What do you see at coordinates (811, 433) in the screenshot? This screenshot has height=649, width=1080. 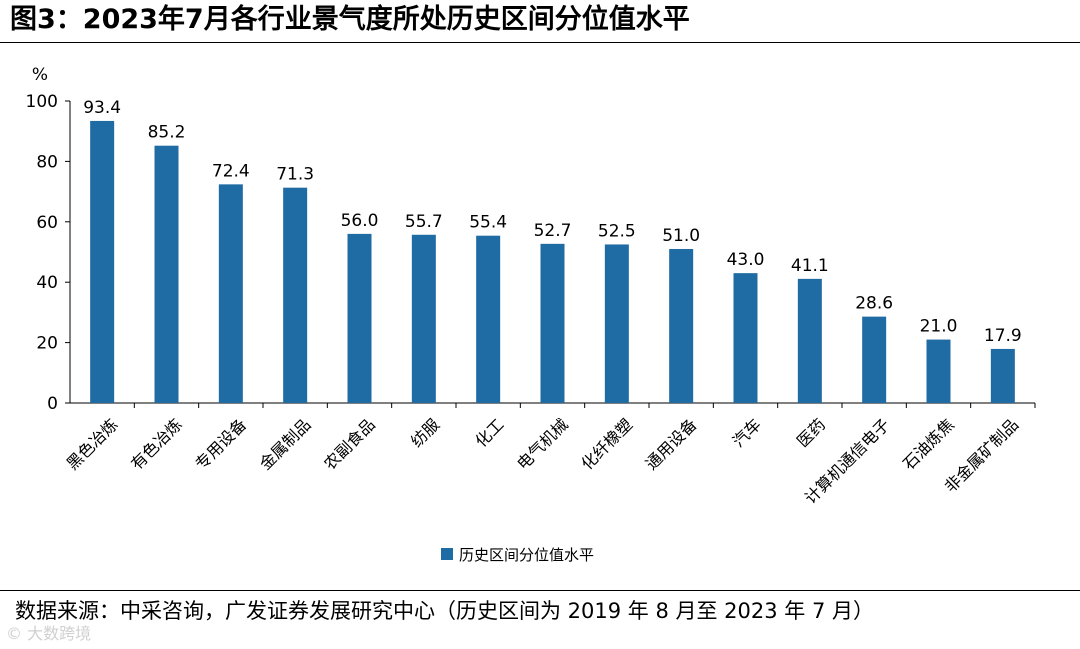 I see `x-category-label: 医药` at bounding box center [811, 433].